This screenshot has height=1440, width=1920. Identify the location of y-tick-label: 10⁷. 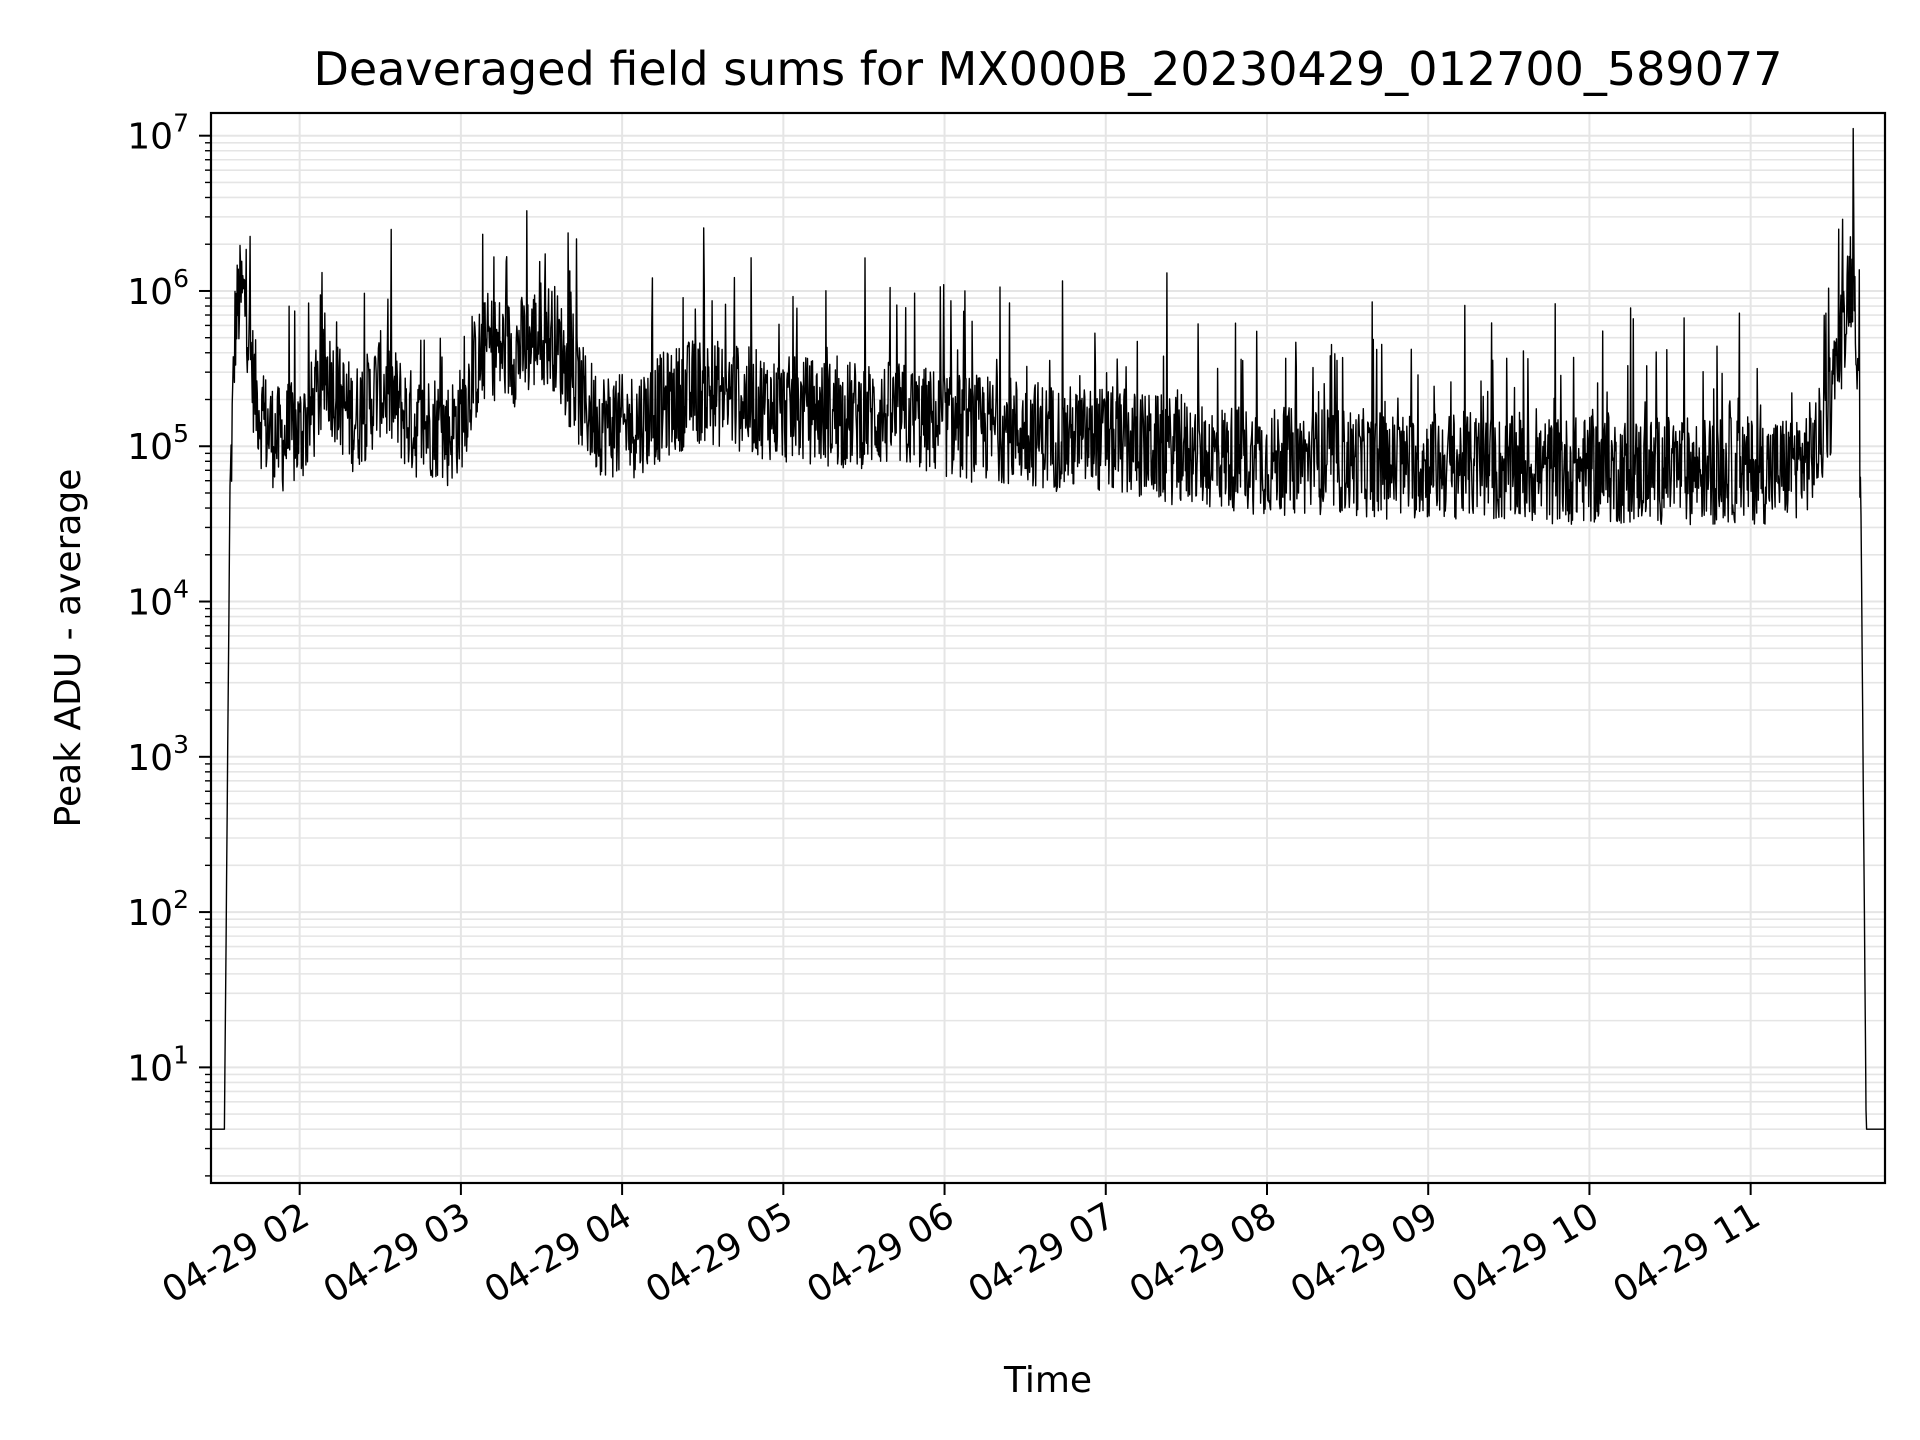
(158, 133).